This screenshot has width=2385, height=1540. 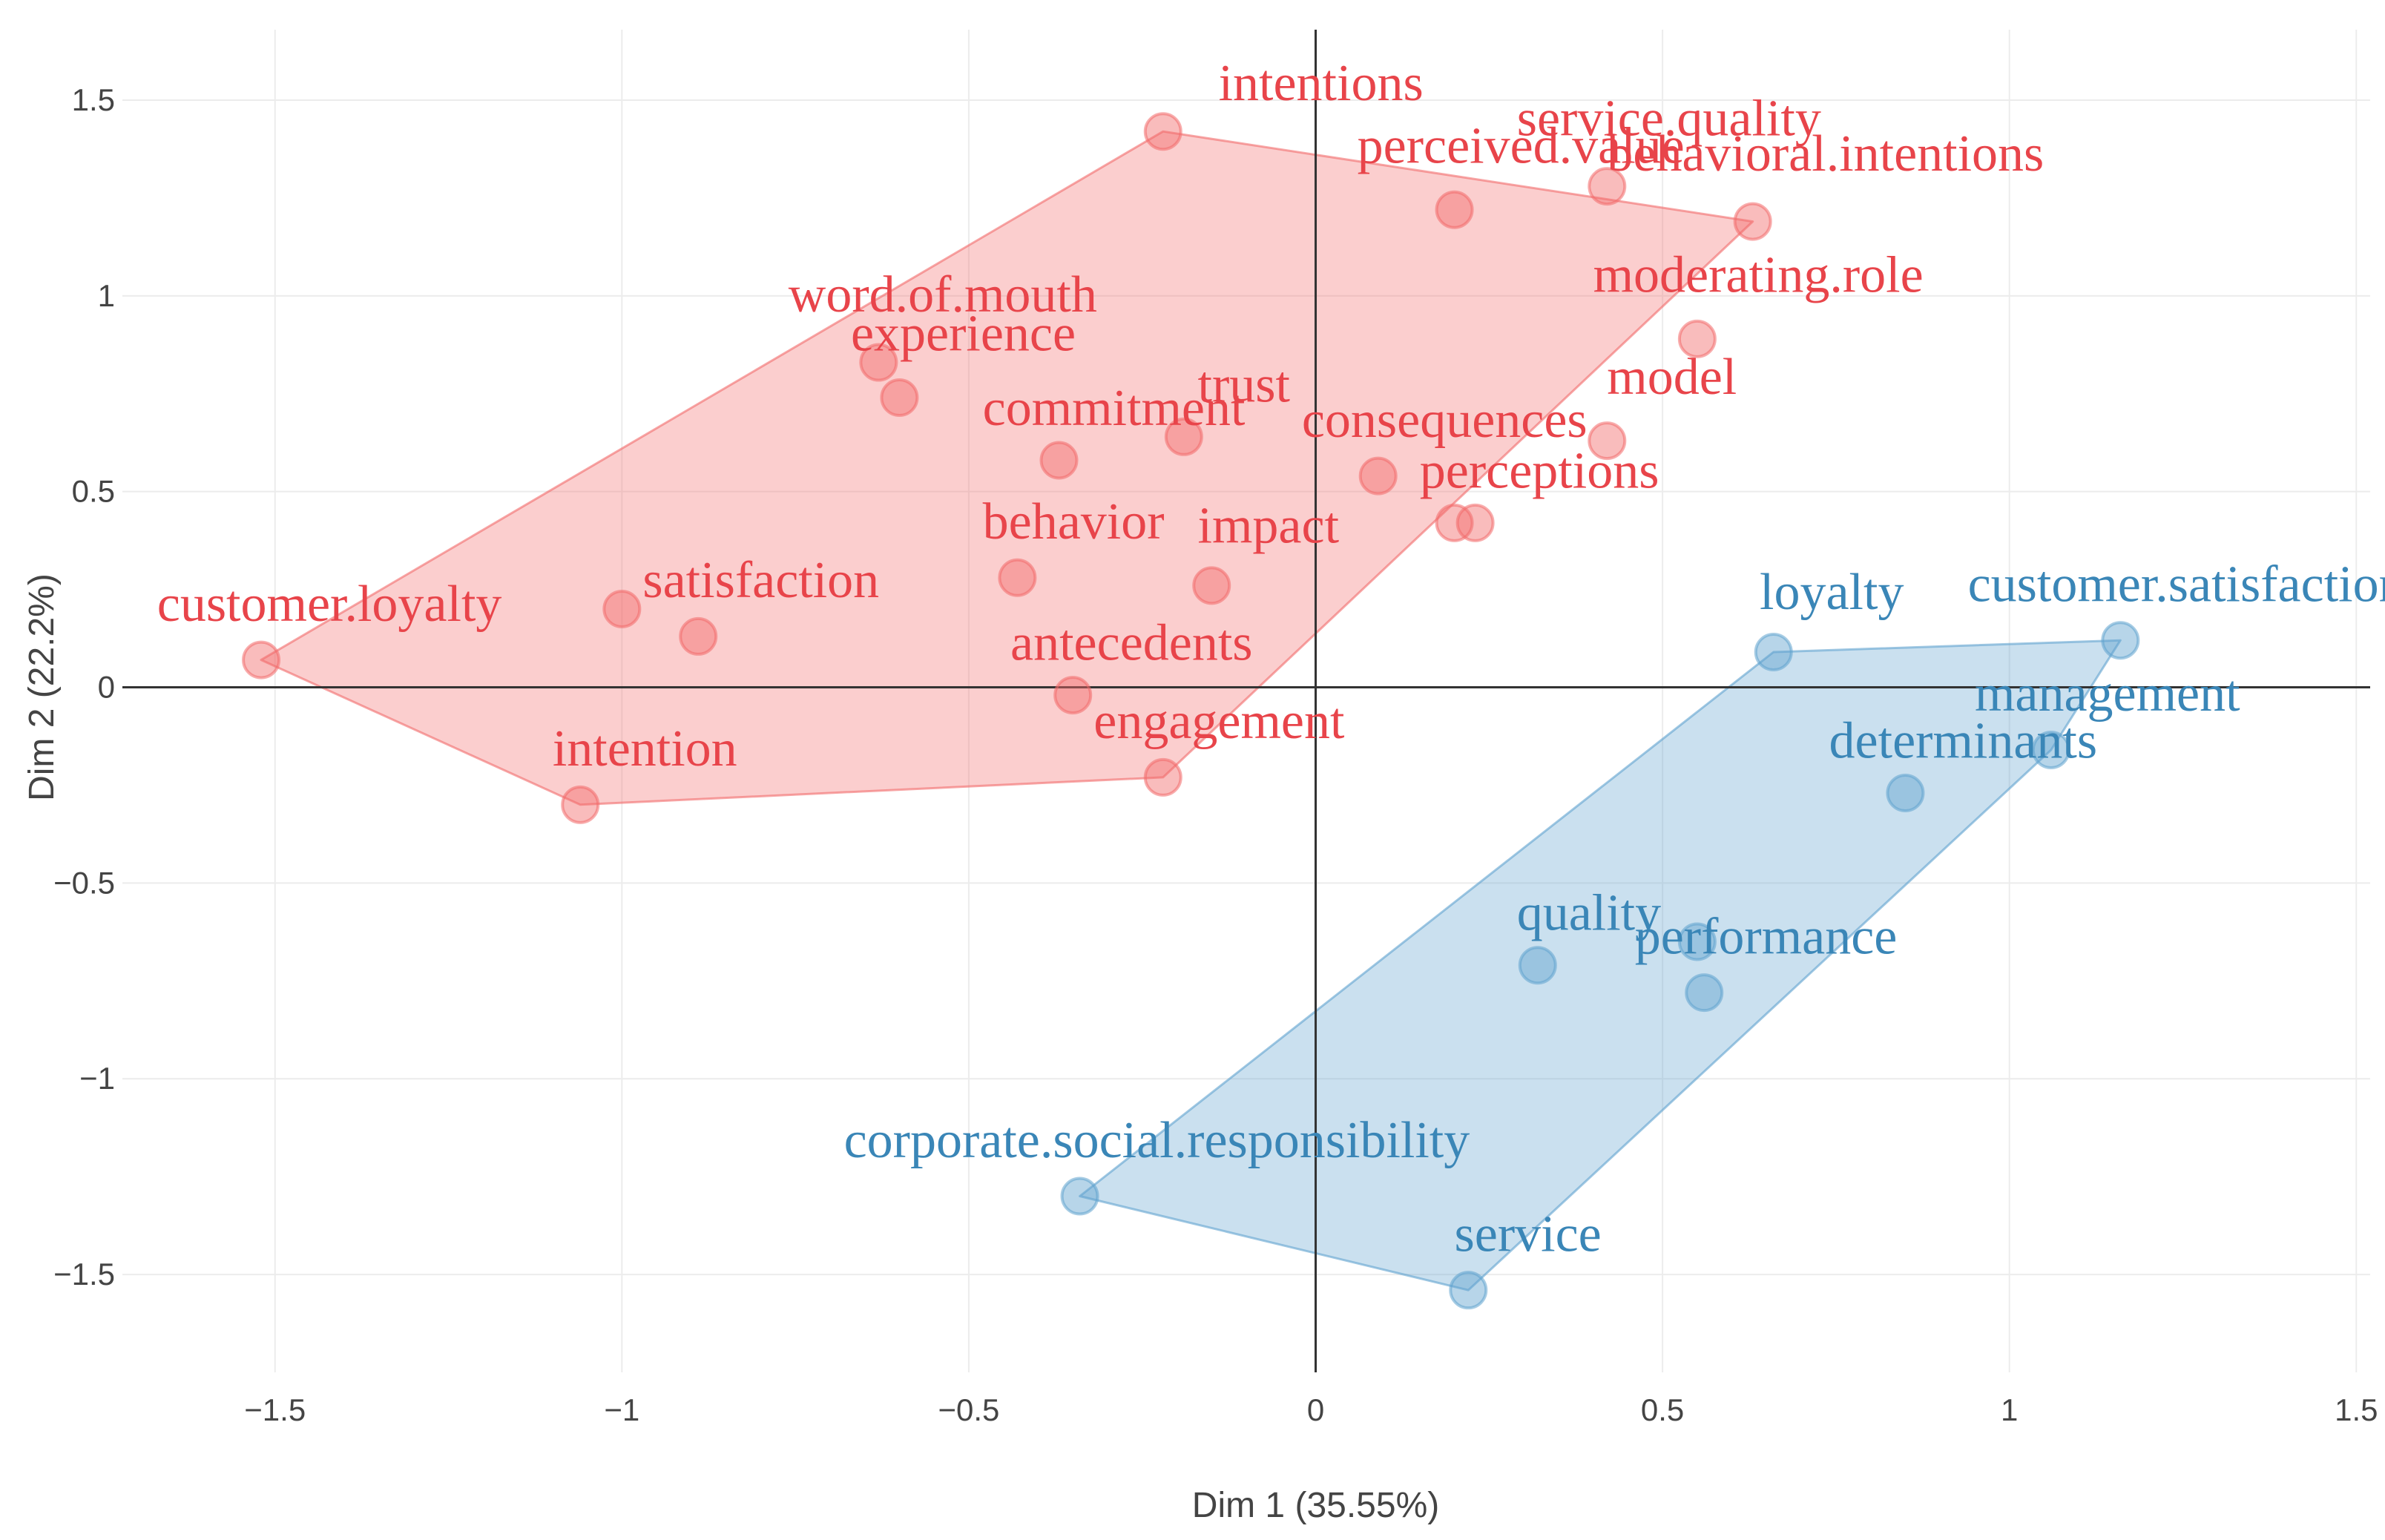 What do you see at coordinates (1539, 470) in the screenshot?
I see `point-label: perceptions` at bounding box center [1539, 470].